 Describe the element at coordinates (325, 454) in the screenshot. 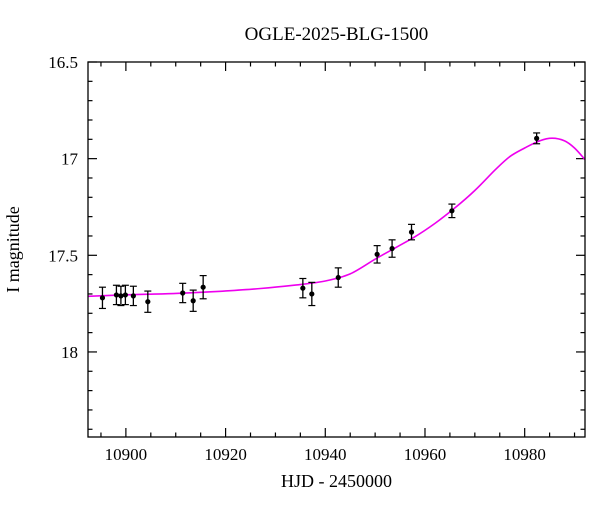

I see `x-tick-label: 10940` at that location.